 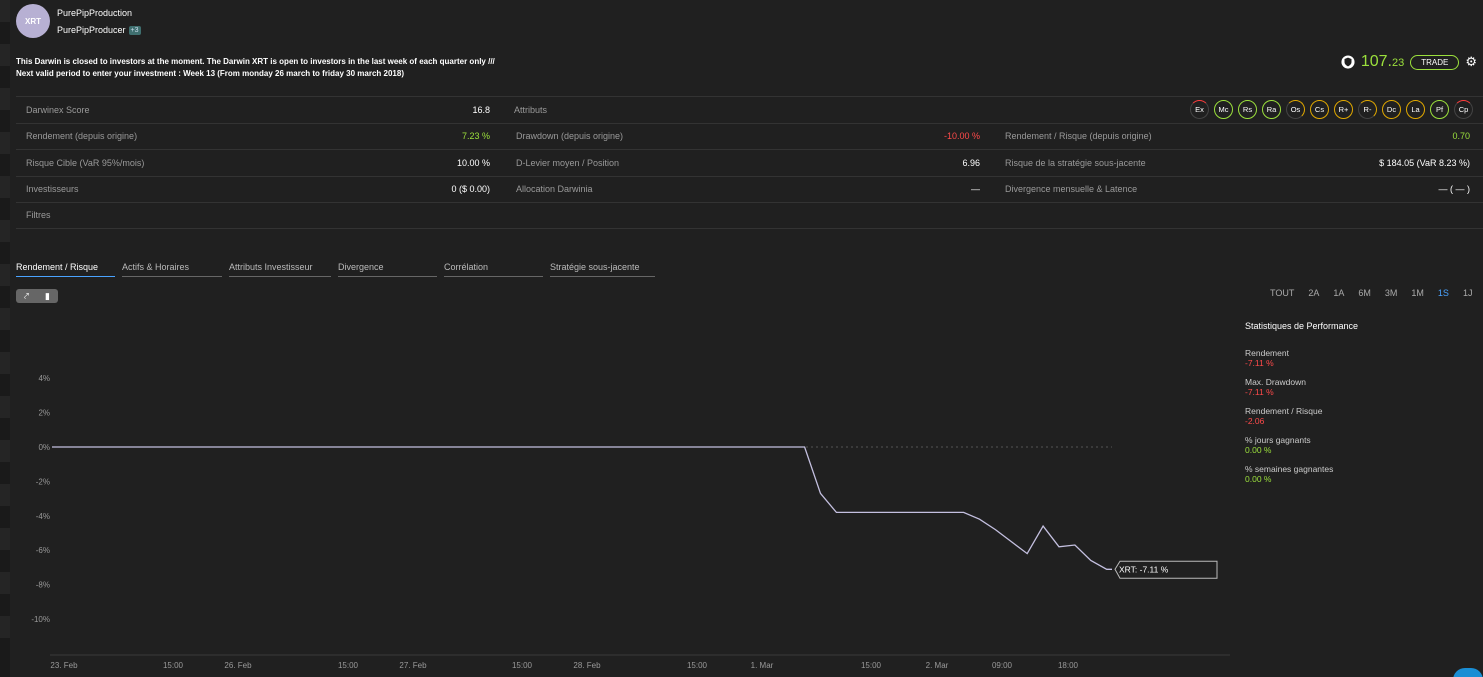 I want to click on y-tick-label: 0%, so click(x=44, y=447).